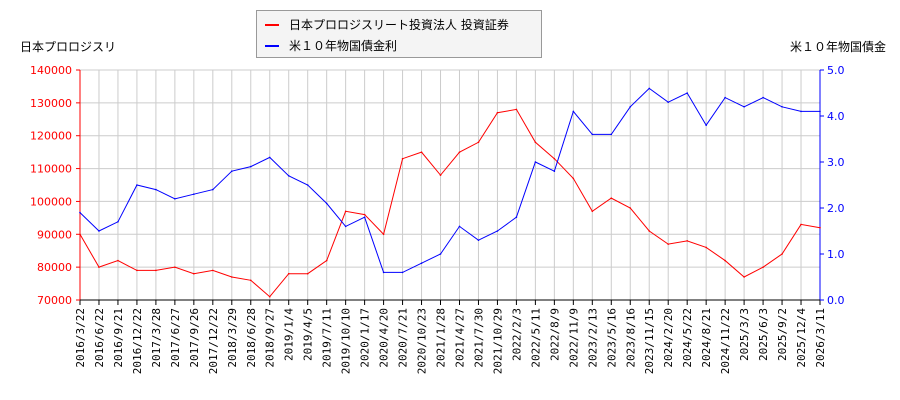  Describe the element at coordinates (459, 338) in the screenshot. I see `x-tick-label: 2021/4/27` at that location.